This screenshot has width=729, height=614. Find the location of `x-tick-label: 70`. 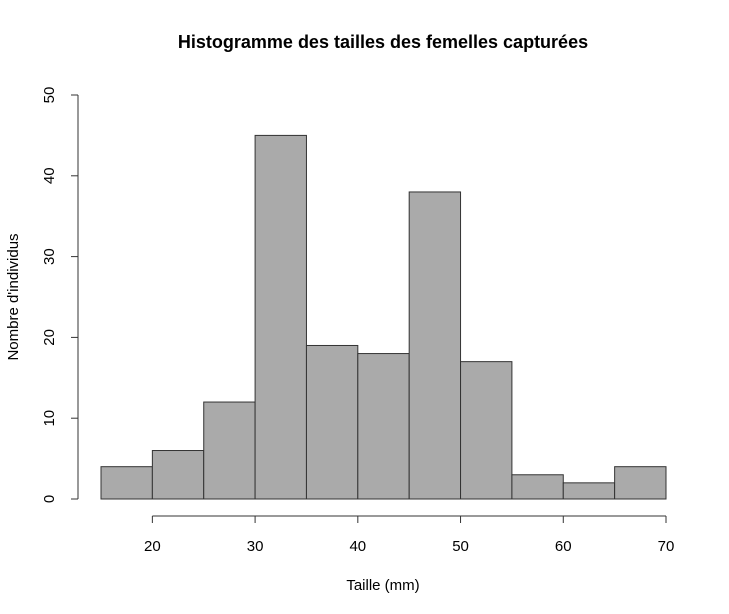

x-tick-label: 70 is located at coordinates (666, 546).